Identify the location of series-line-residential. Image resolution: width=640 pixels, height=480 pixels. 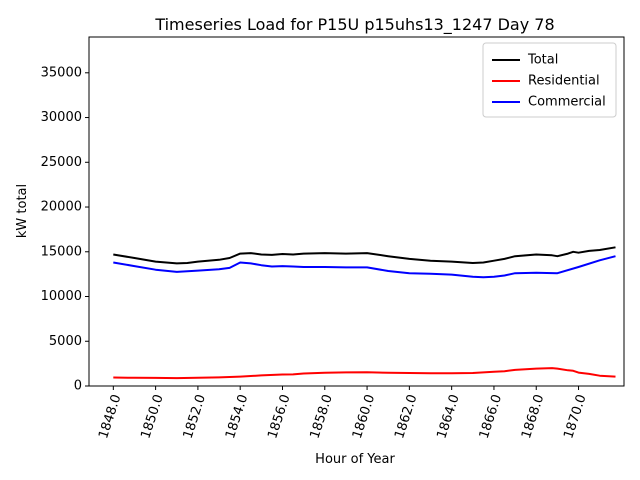
(364, 373).